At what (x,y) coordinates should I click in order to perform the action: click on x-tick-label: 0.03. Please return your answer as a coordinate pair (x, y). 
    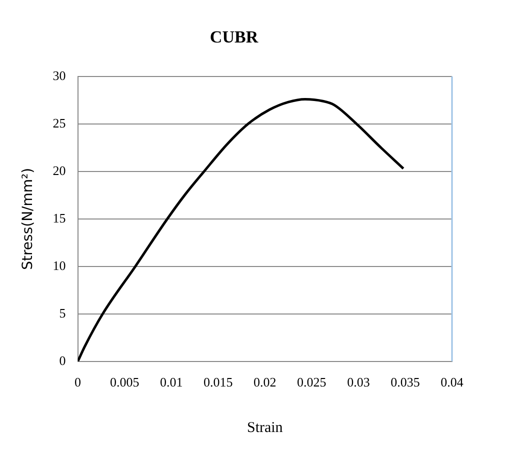
    Looking at the image, I should click on (358, 382).